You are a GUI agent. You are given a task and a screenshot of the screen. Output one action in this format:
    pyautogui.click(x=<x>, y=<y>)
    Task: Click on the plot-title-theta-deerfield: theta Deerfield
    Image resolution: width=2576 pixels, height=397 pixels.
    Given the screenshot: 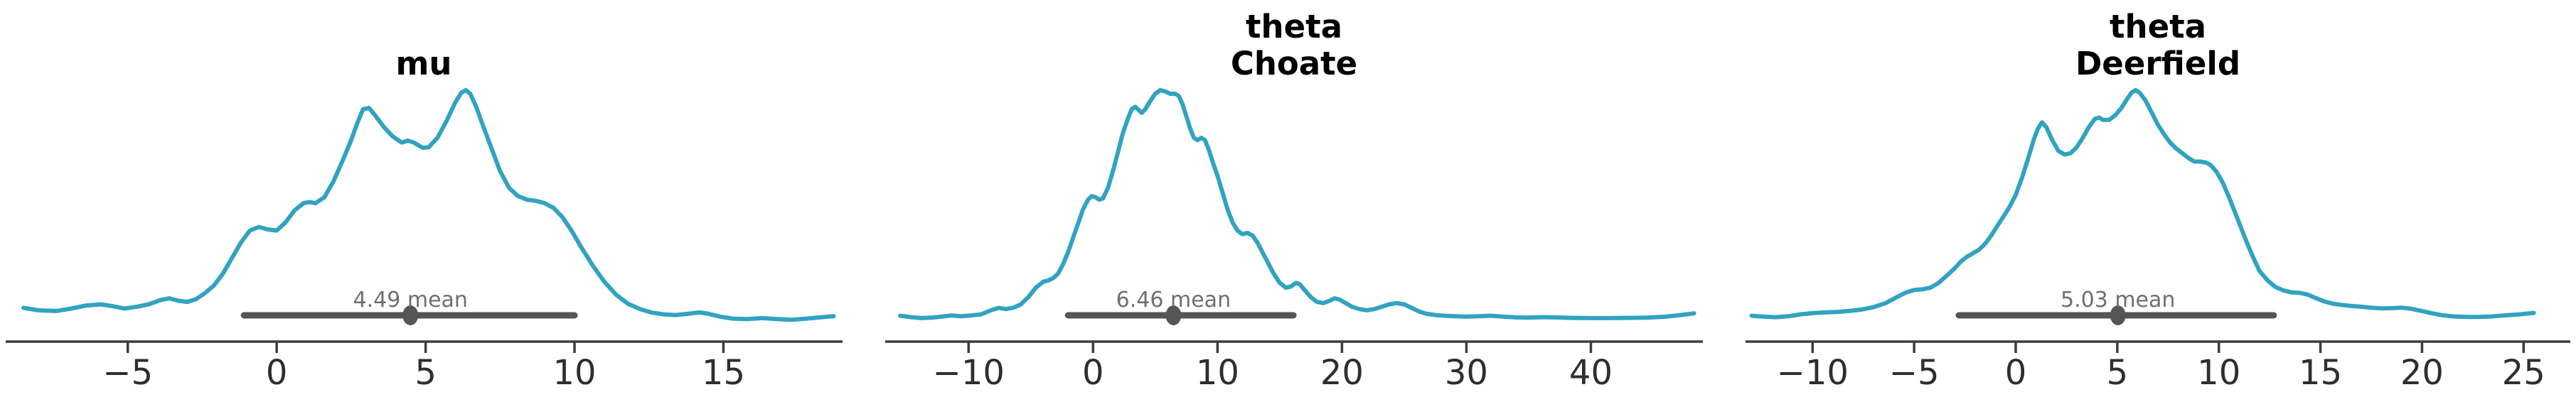 What is the action you would take?
    pyautogui.click(x=2158, y=45)
    